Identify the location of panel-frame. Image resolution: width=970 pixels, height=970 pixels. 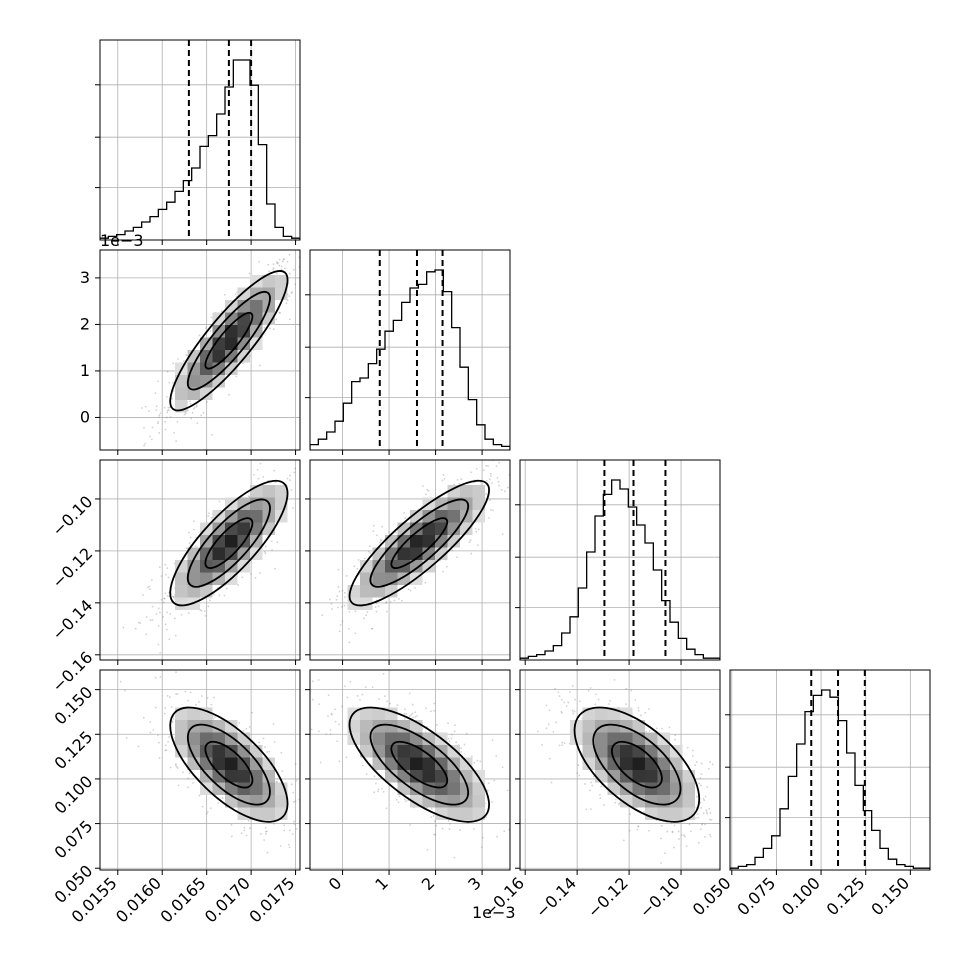
(200, 350).